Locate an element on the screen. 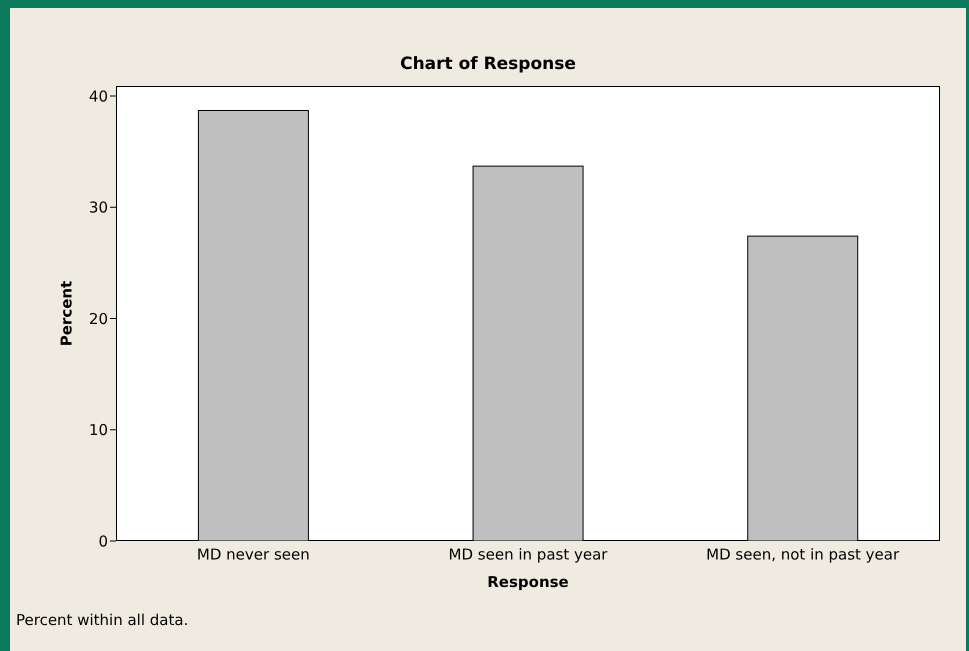 This screenshot has height=651, width=969. y-tick-label: 0 is located at coordinates (103, 541).